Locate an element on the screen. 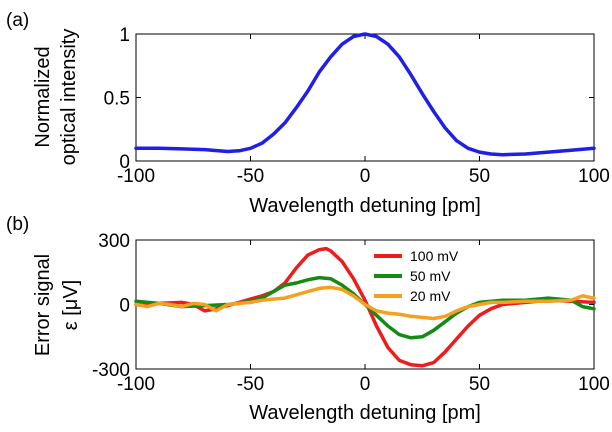 The height and width of the screenshot is (432, 612). panel-a-y-axis-label-line1: Normalized is located at coordinates (43, 96).